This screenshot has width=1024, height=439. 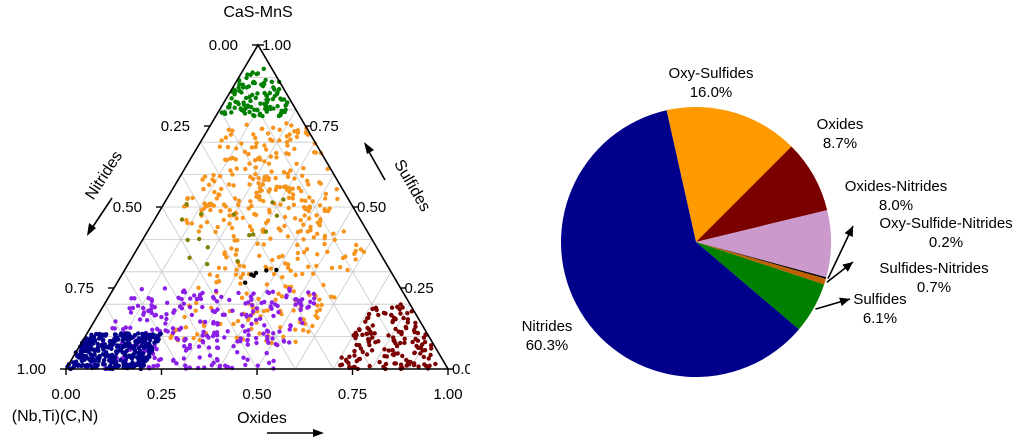 What do you see at coordinates (100, 216) in the screenshot?
I see `axis-arrow-left` at bounding box center [100, 216].